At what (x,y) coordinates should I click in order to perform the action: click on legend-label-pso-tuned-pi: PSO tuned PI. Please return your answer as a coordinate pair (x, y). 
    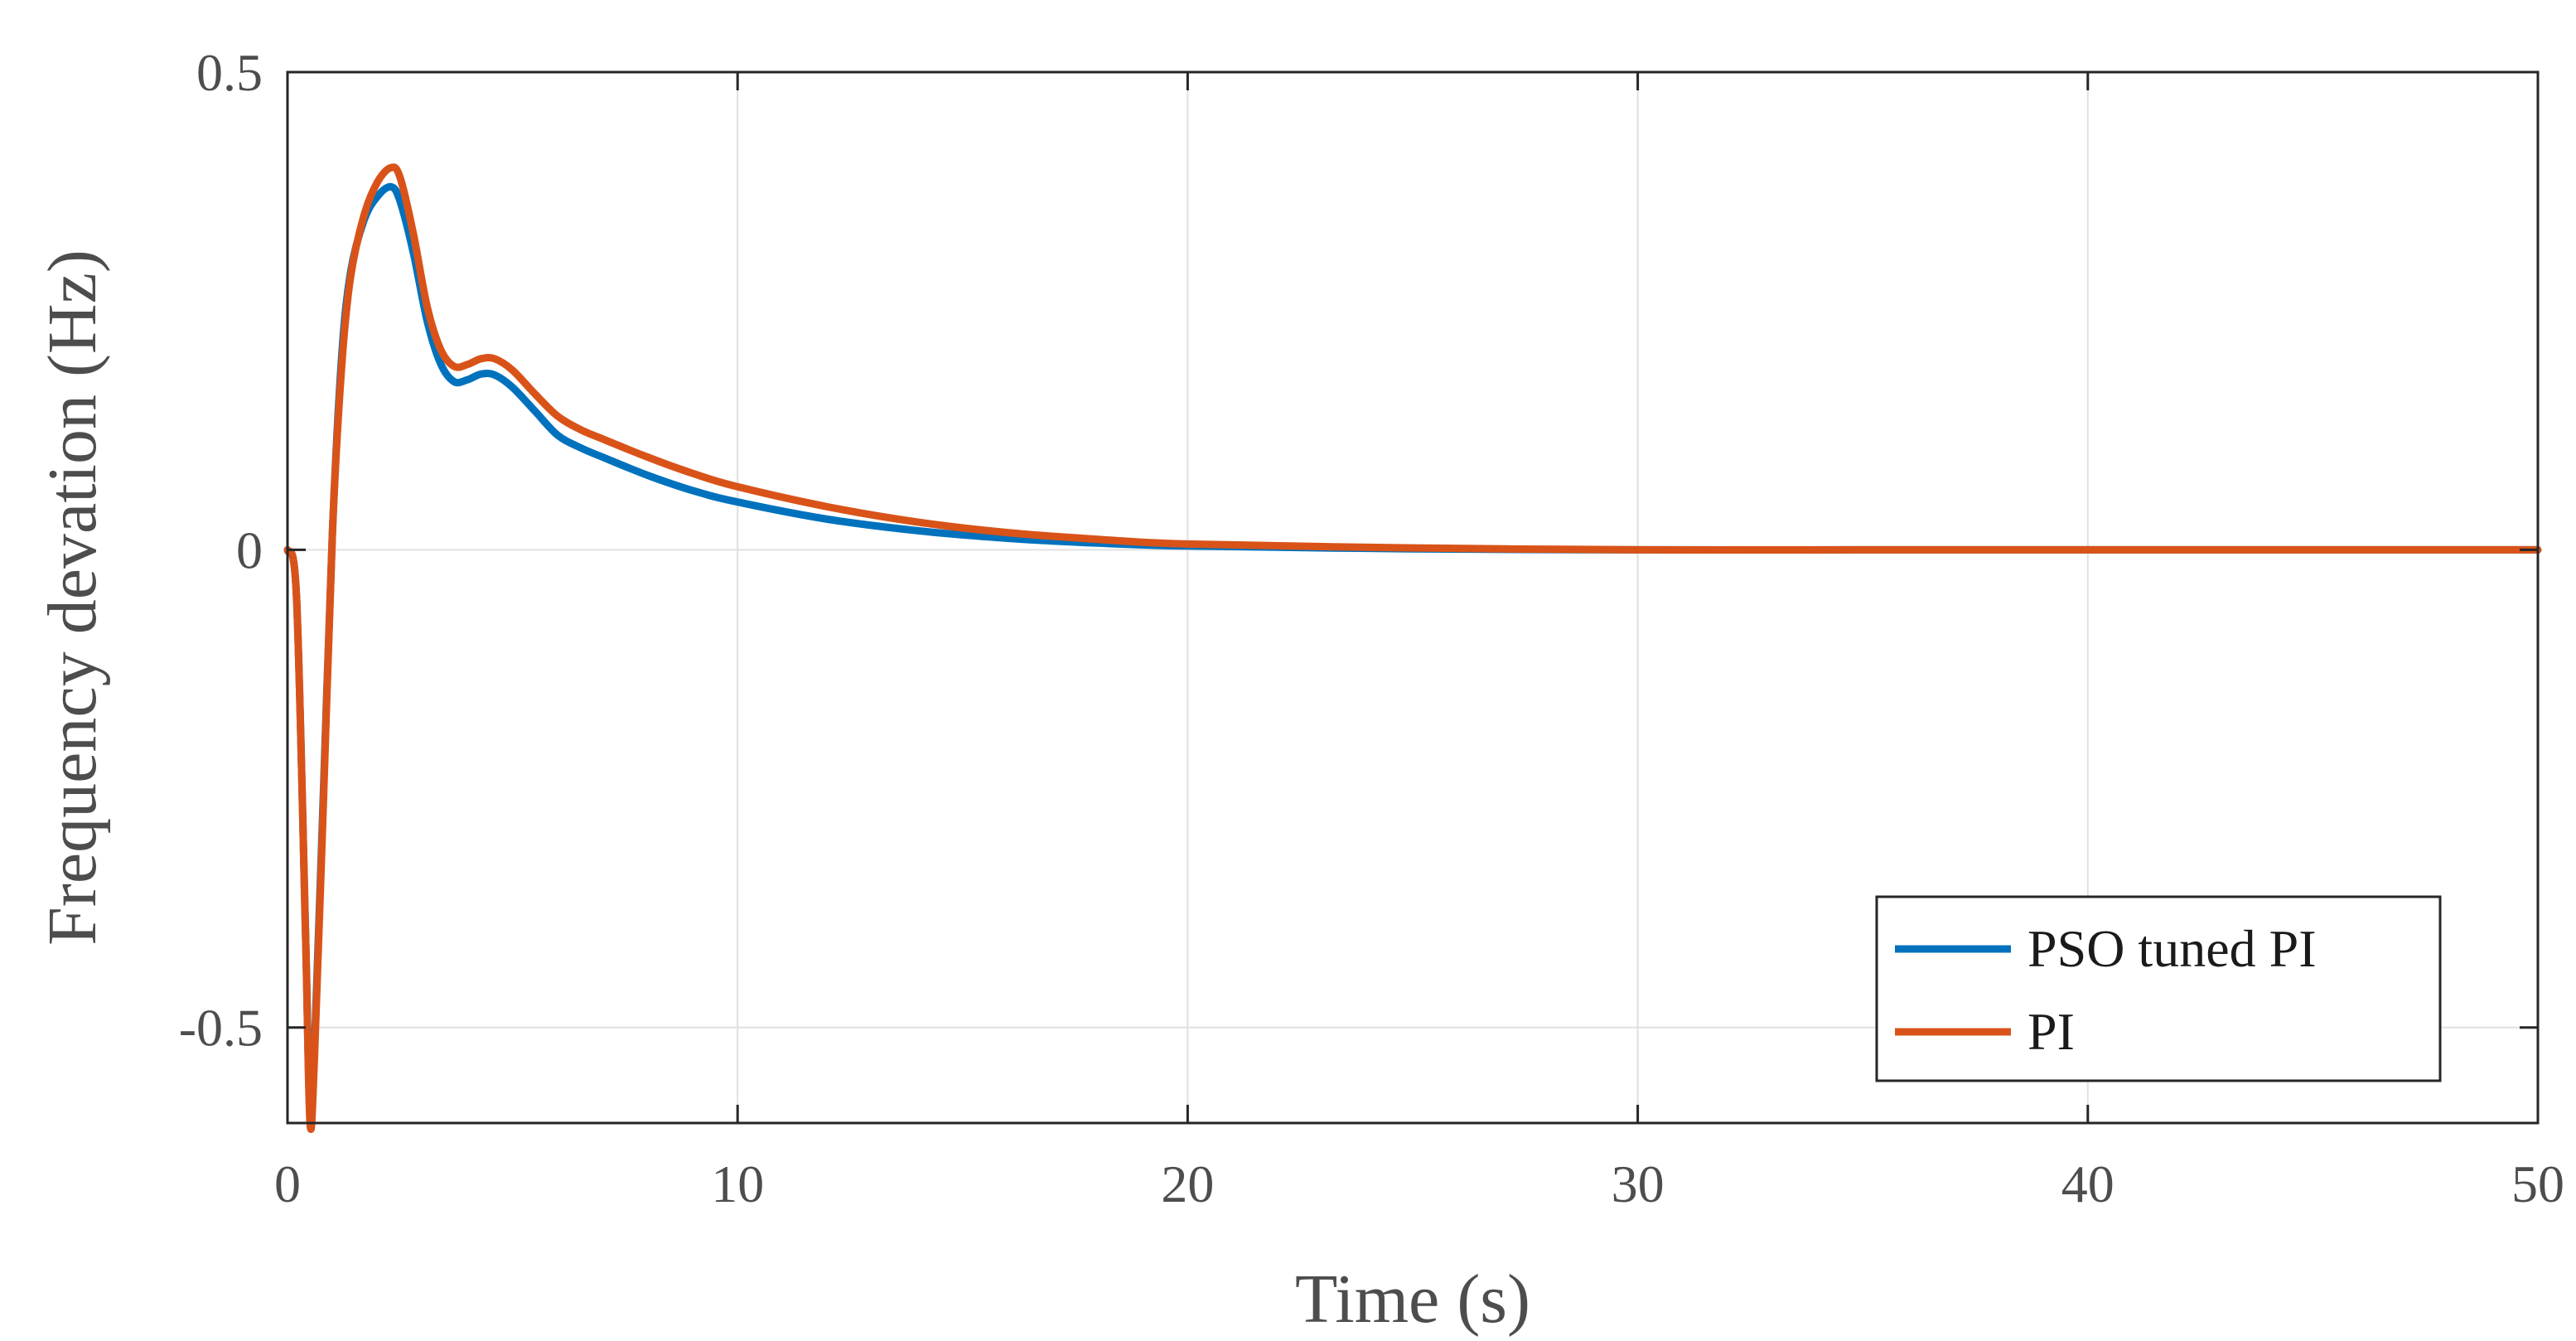
    Looking at the image, I should click on (2172, 948).